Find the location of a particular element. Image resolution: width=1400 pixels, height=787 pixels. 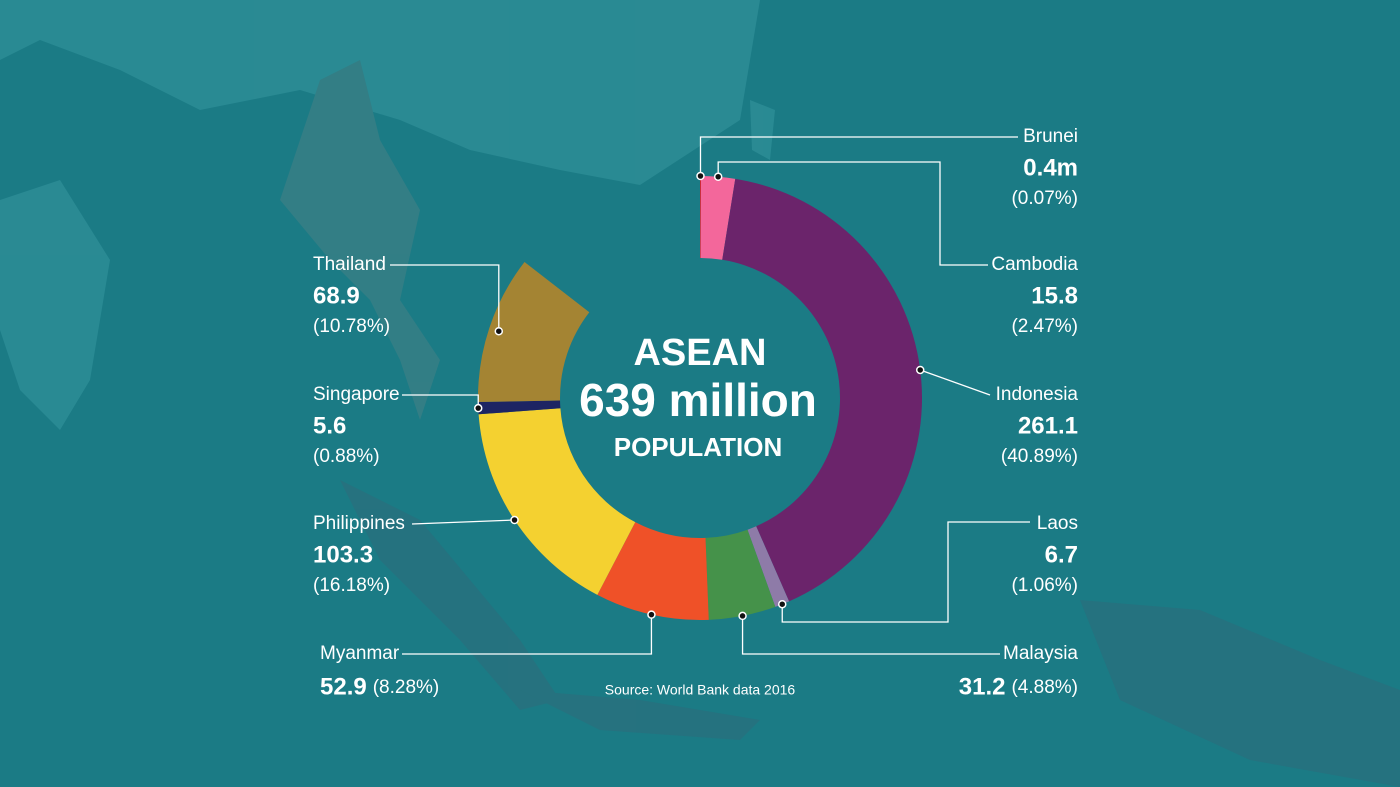

value-label: 5.6 is located at coordinates (329, 425).